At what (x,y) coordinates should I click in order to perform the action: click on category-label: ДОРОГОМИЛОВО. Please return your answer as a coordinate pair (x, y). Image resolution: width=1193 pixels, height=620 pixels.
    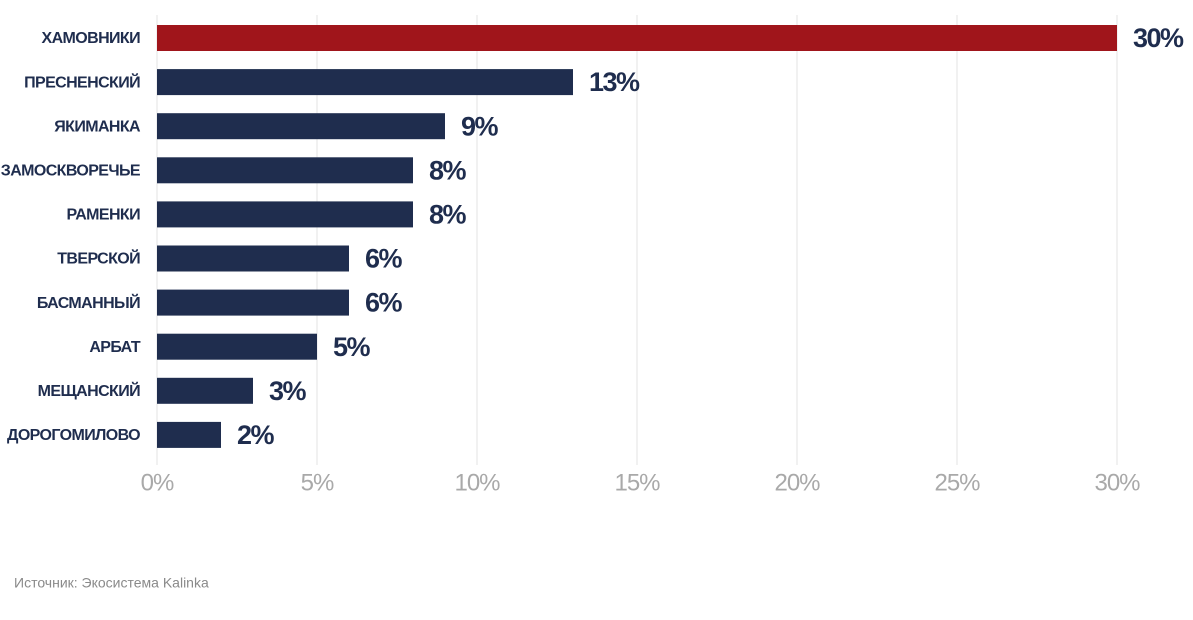
    Looking at the image, I should click on (73, 435).